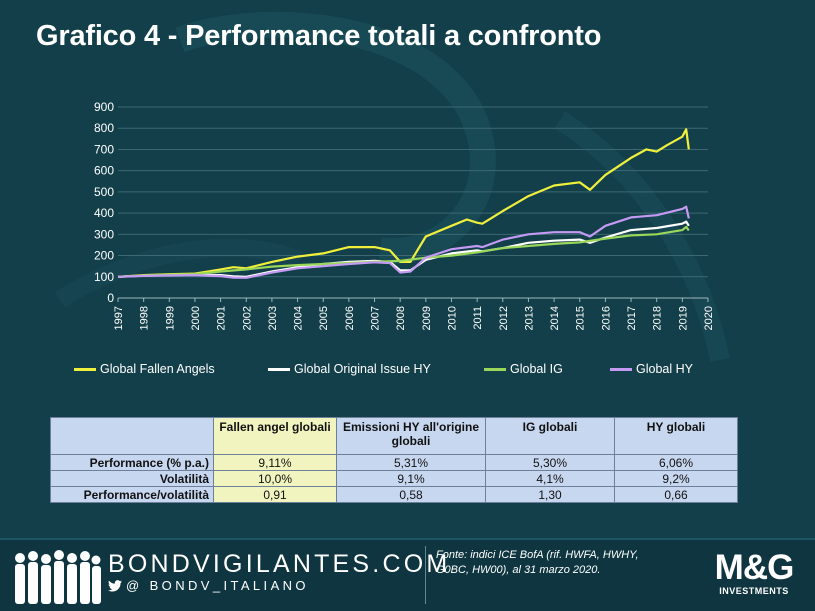 The width and height of the screenshot is (815, 611). Describe the element at coordinates (504, 318) in the screenshot. I see `x-tick-label: 2012` at that location.